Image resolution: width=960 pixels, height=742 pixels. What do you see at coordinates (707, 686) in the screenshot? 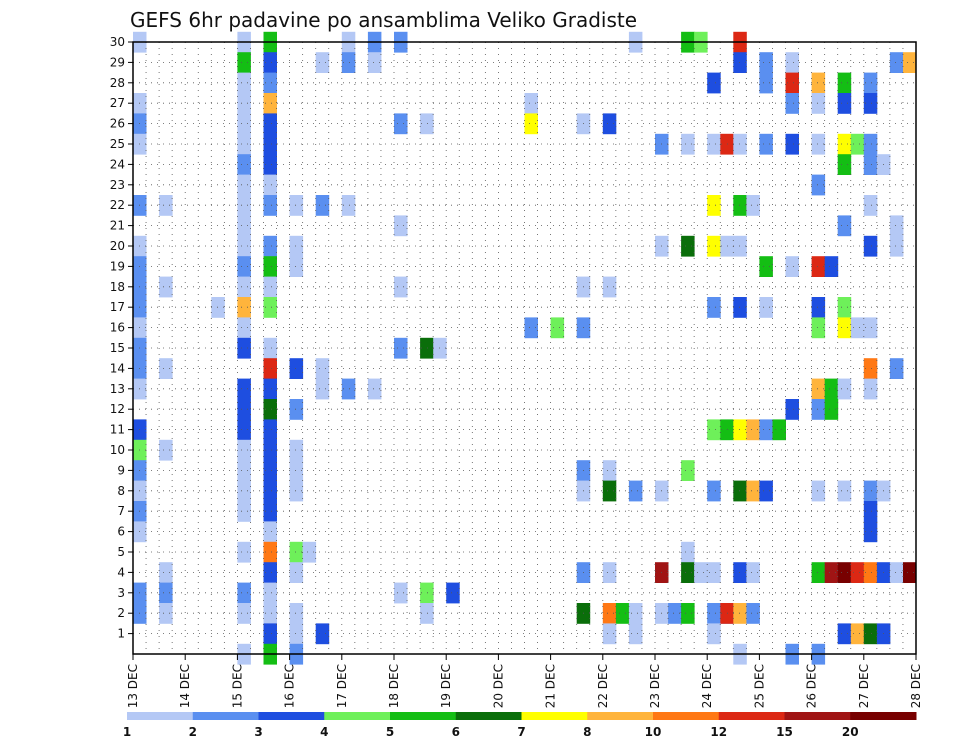
I see `x-tick-label: 24 DEC` at bounding box center [707, 686].